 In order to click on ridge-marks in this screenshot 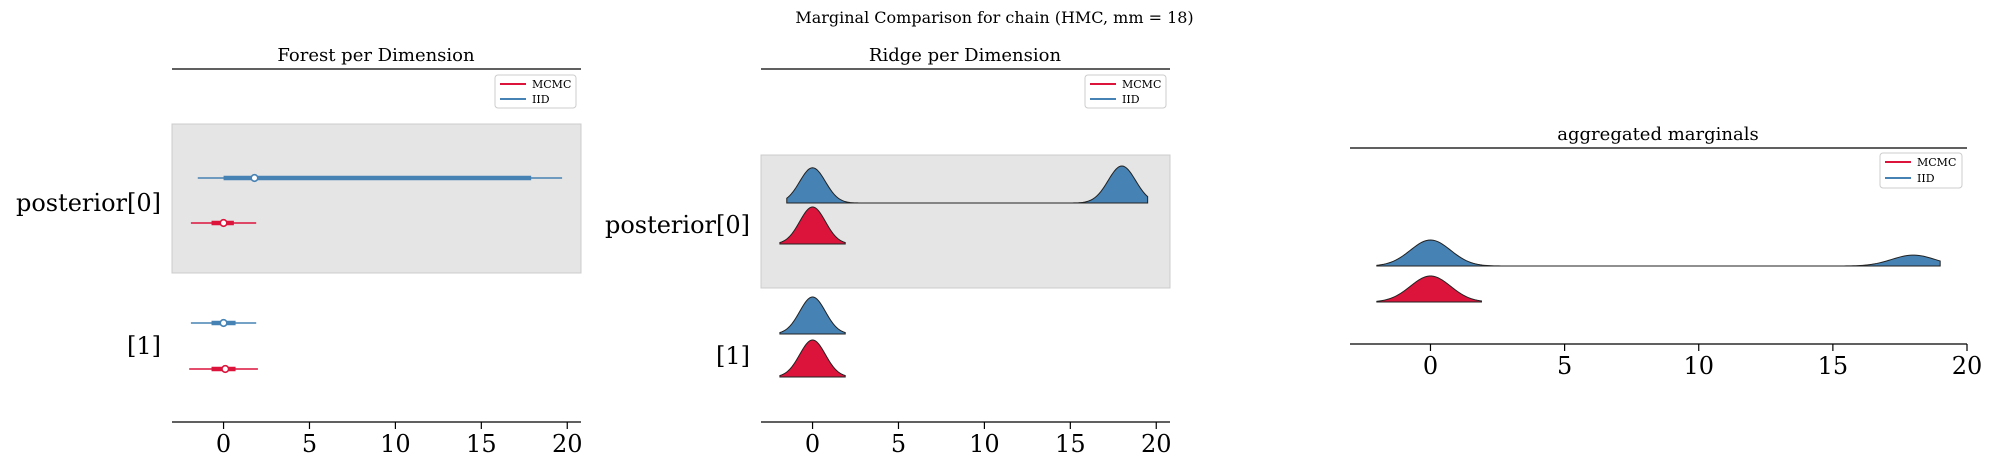, I will do `click(964, 271)`.